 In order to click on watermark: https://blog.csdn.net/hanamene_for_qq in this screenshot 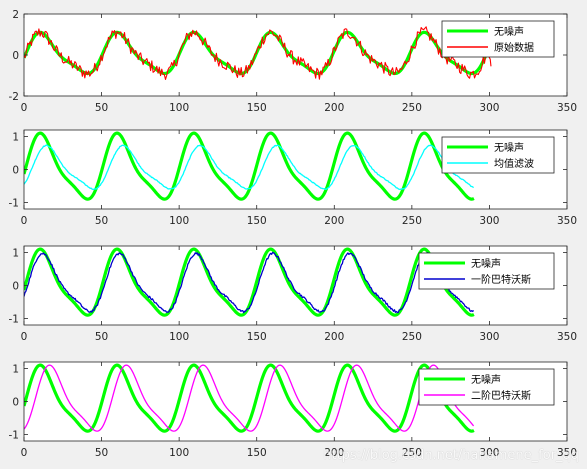, I will do `click(451, 455)`.